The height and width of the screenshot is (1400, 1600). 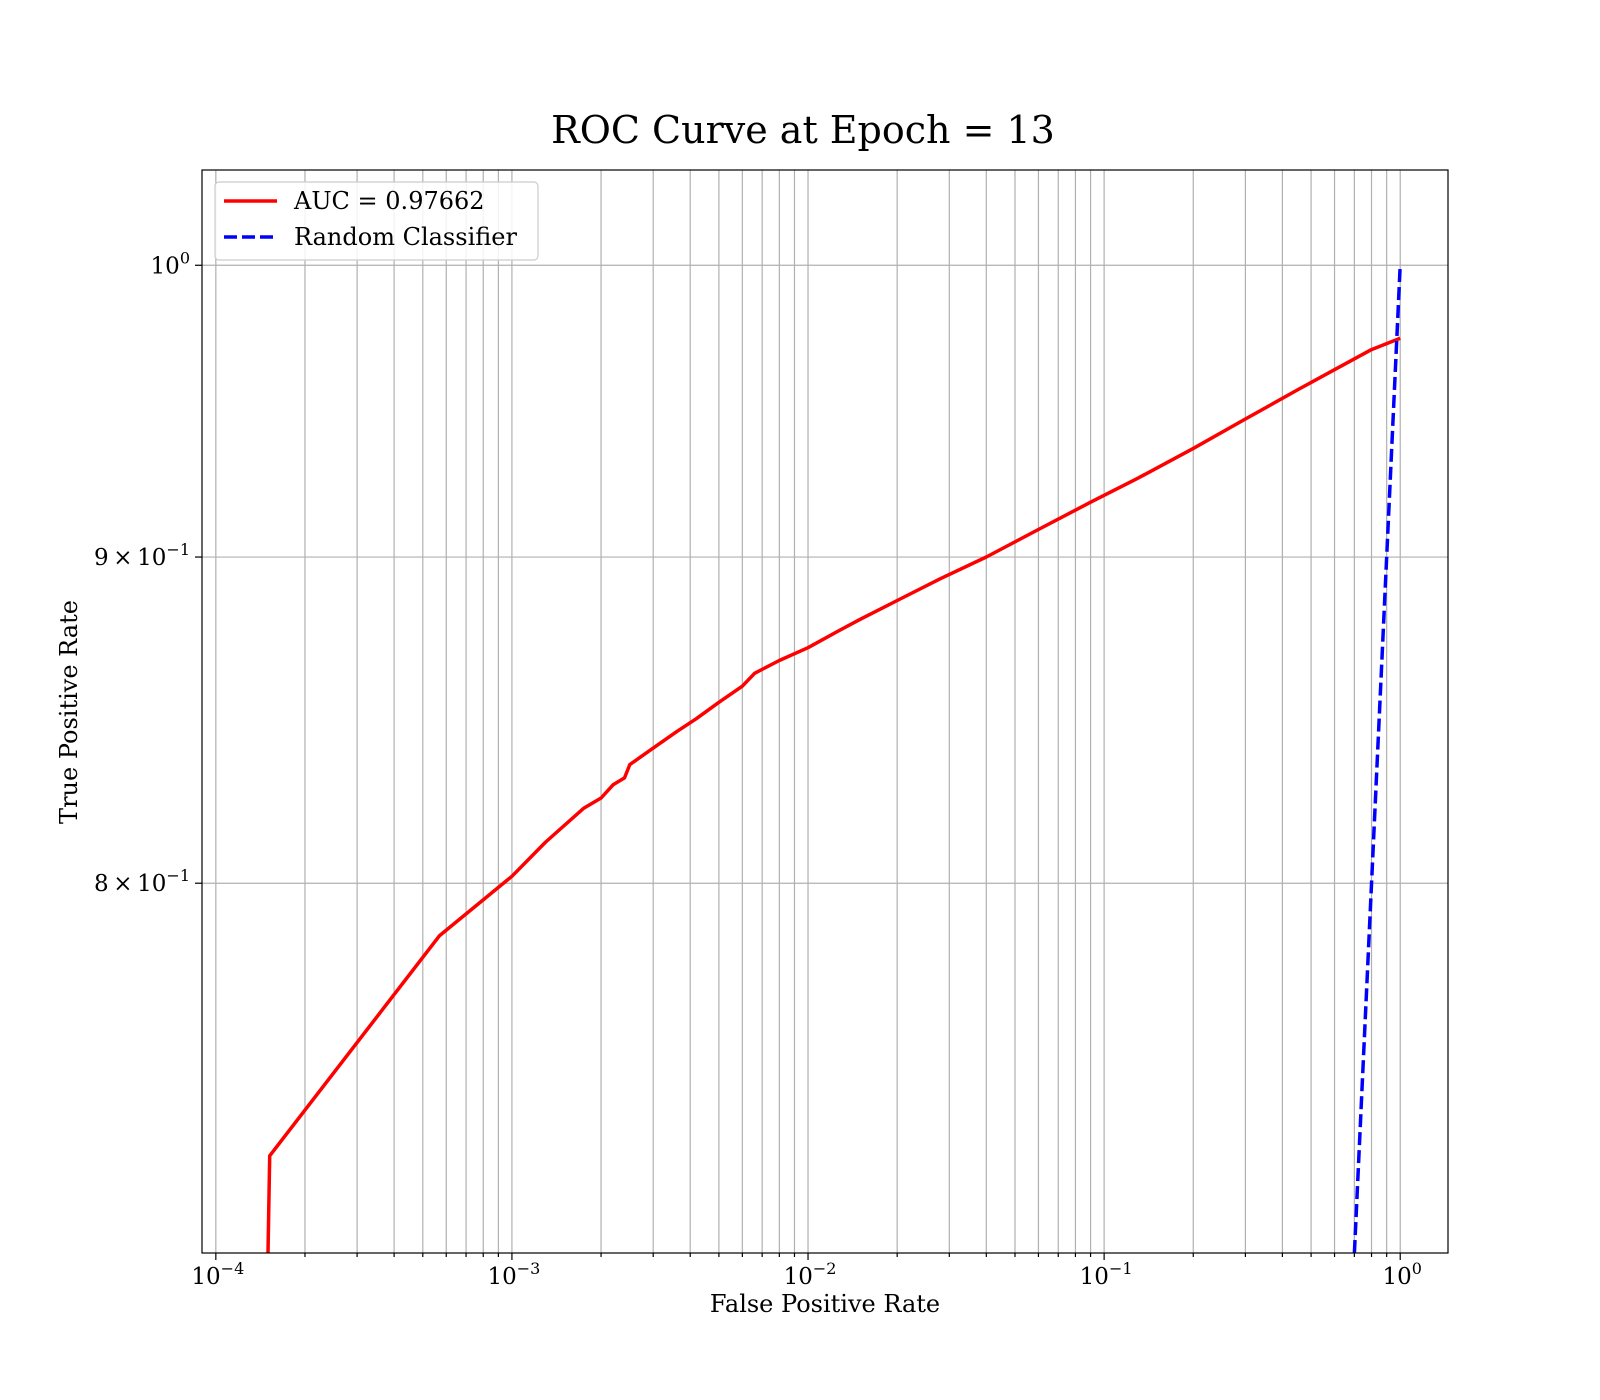 What do you see at coordinates (1106, 1274) in the screenshot?
I see `x-tick-label: 10⁻¹` at bounding box center [1106, 1274].